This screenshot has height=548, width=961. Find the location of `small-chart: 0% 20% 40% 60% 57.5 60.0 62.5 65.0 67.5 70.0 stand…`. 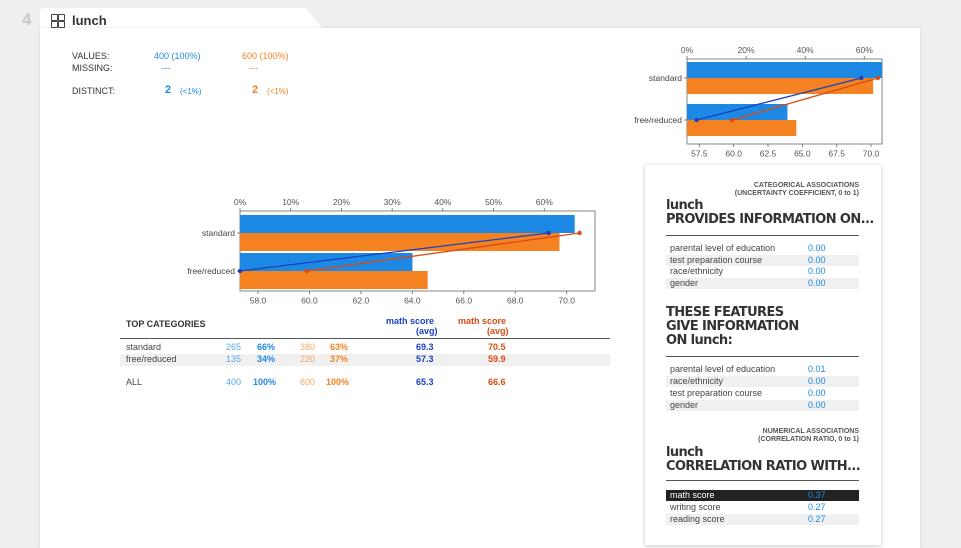

small-chart: 0% 20% 40% 60% 57.5 60.0 62.5 65.0 67.5 70.0 stand… is located at coordinates (758, 102).